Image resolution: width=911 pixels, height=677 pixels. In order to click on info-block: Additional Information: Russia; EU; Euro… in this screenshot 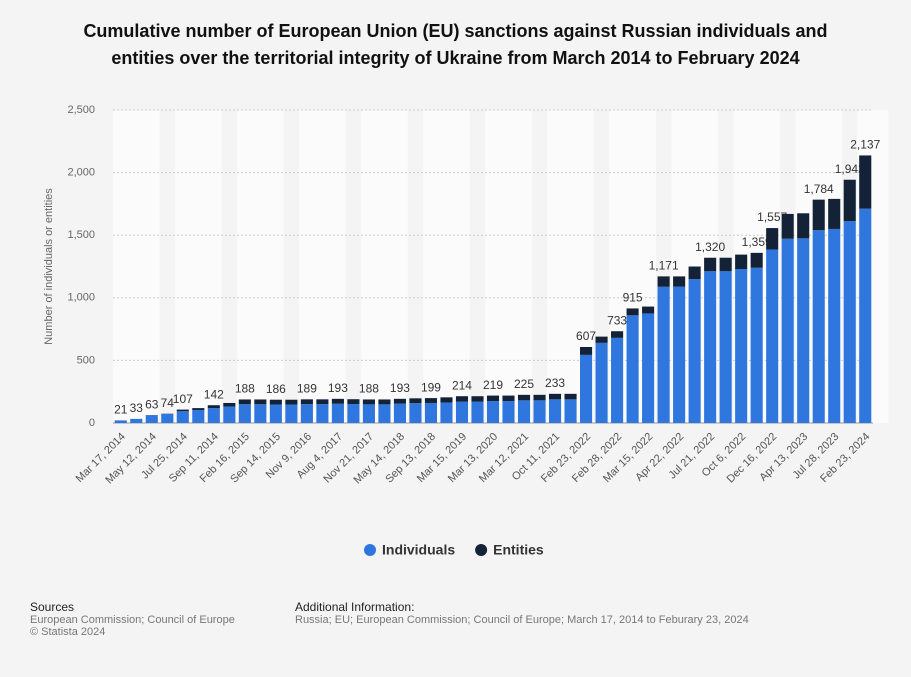, I will do `click(522, 613)`.